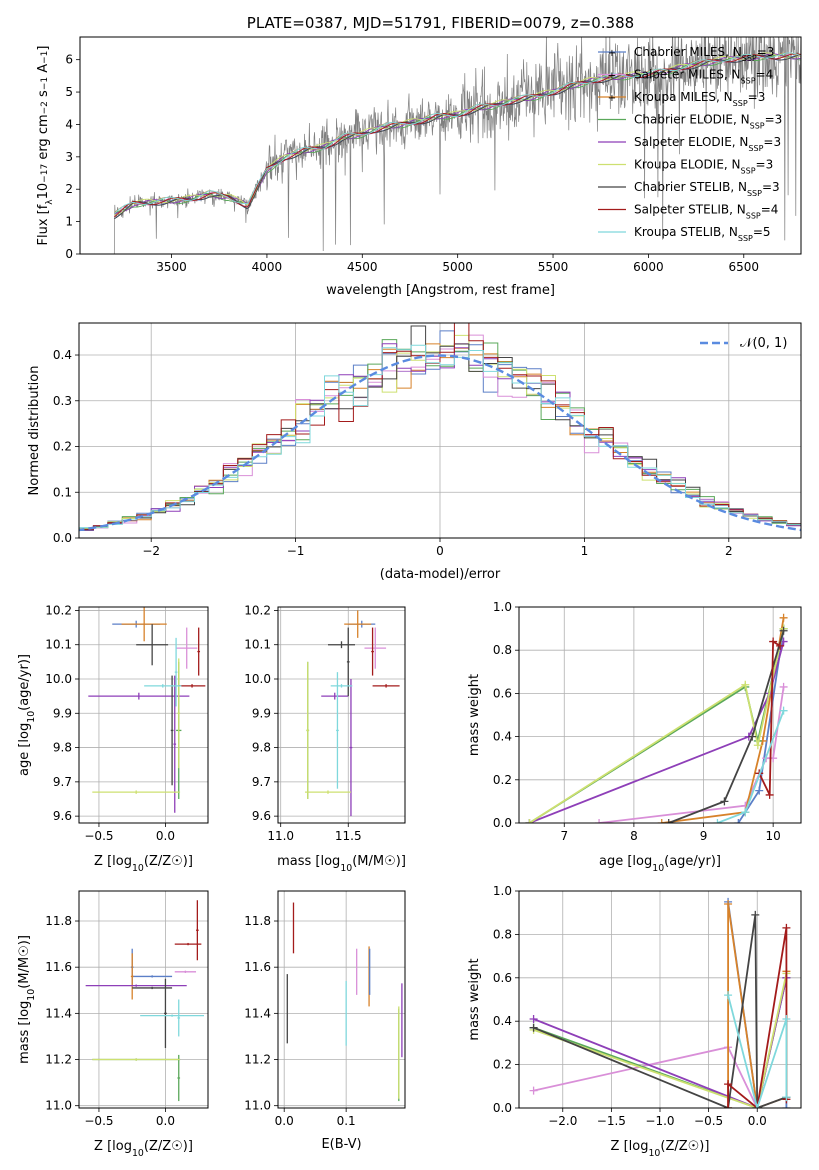 The width and height of the screenshot is (819, 1170). I want to click on x-axis-label-main: age [log, so click(625, 861).